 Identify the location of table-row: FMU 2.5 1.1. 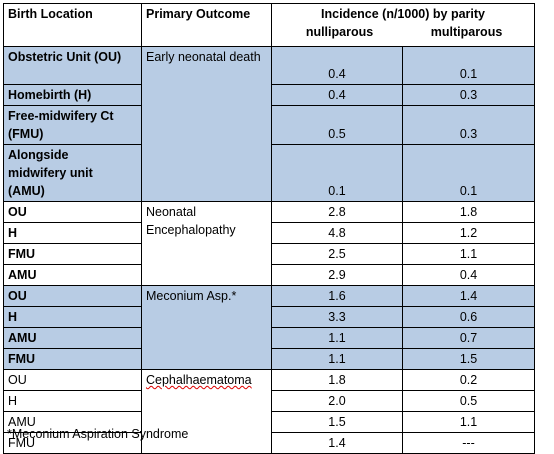
(269, 254).